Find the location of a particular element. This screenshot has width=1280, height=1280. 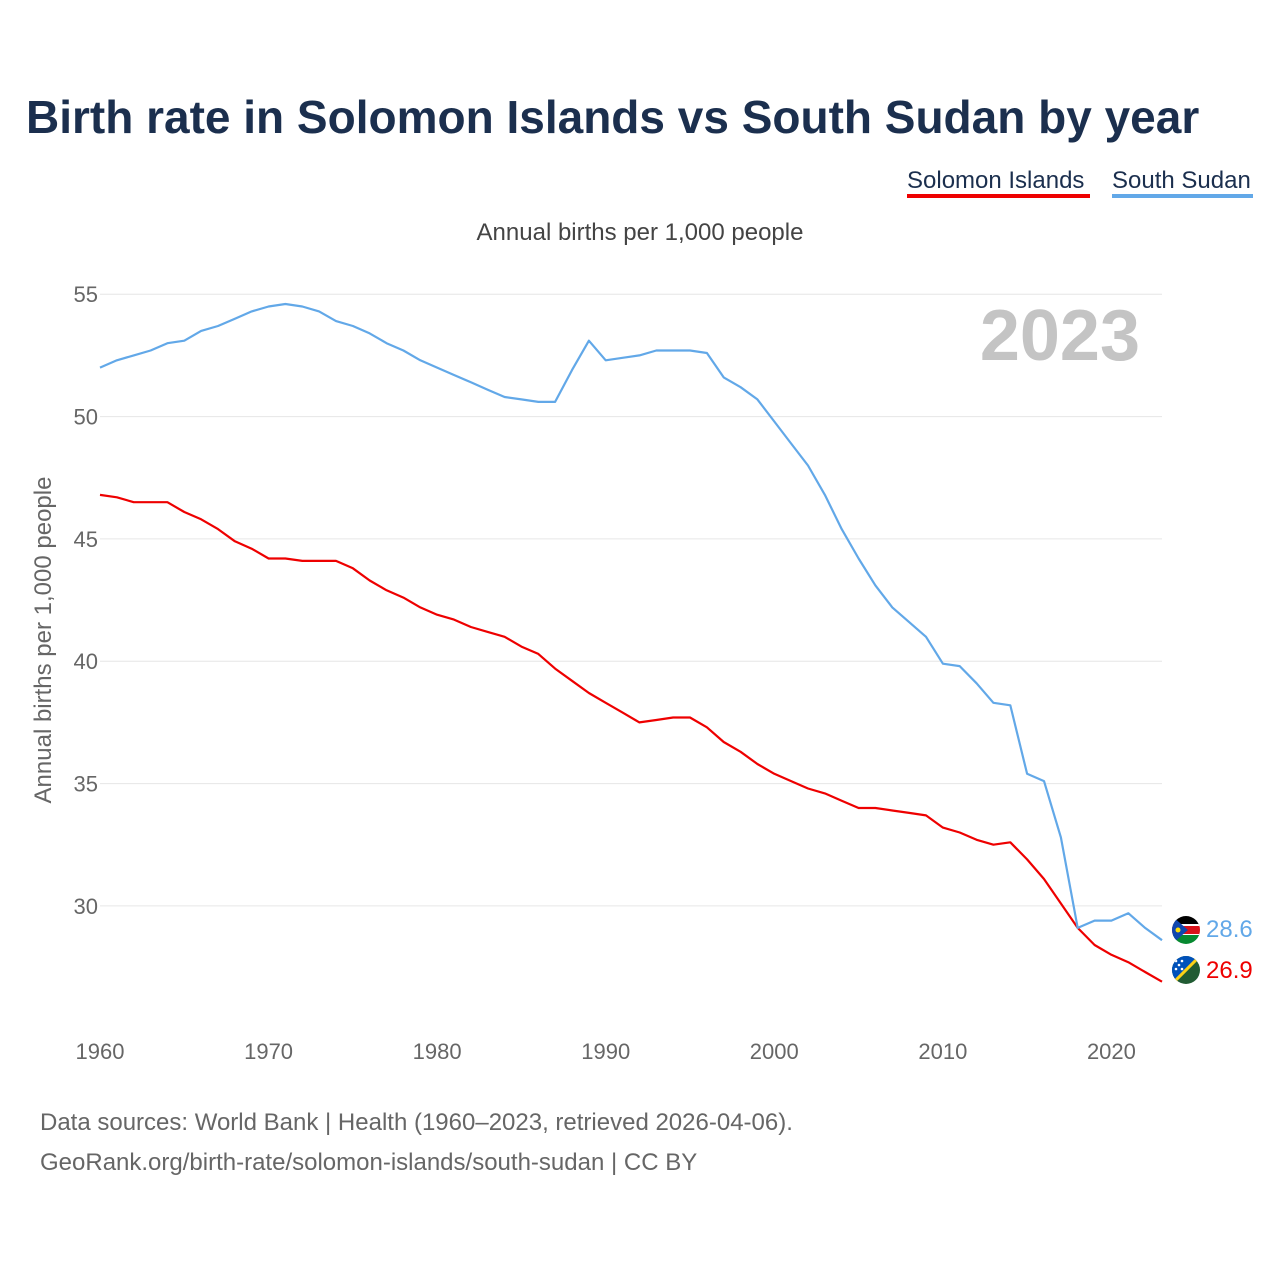

x-tick-label: 1990 is located at coordinates (605, 1051).